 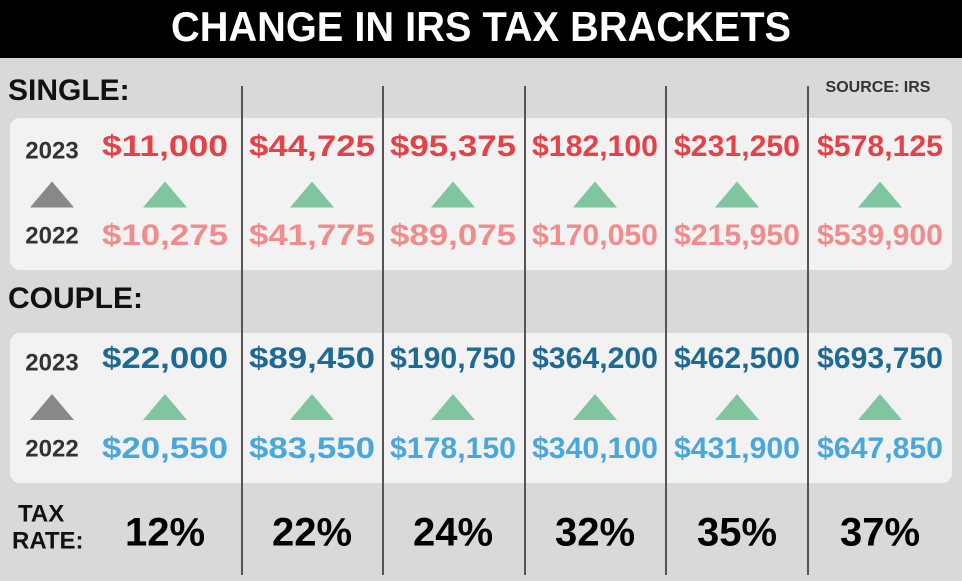 I want to click on bracket-old: $10,275, so click(x=165, y=235).